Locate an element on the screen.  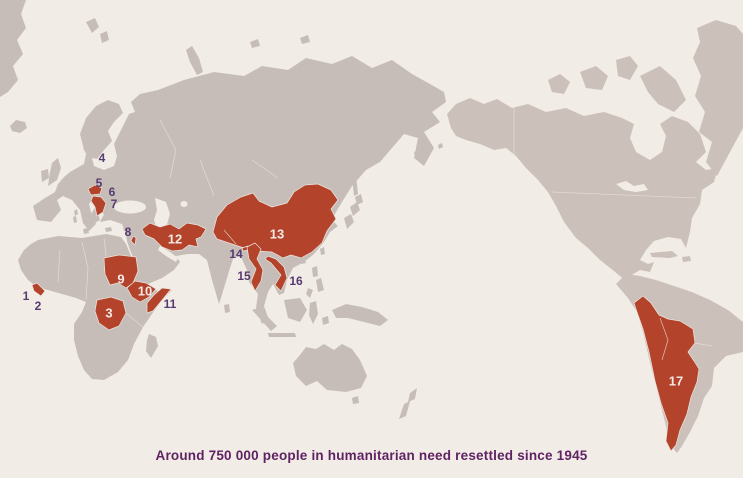
landmass-sri-lanka is located at coordinates (227, 308).